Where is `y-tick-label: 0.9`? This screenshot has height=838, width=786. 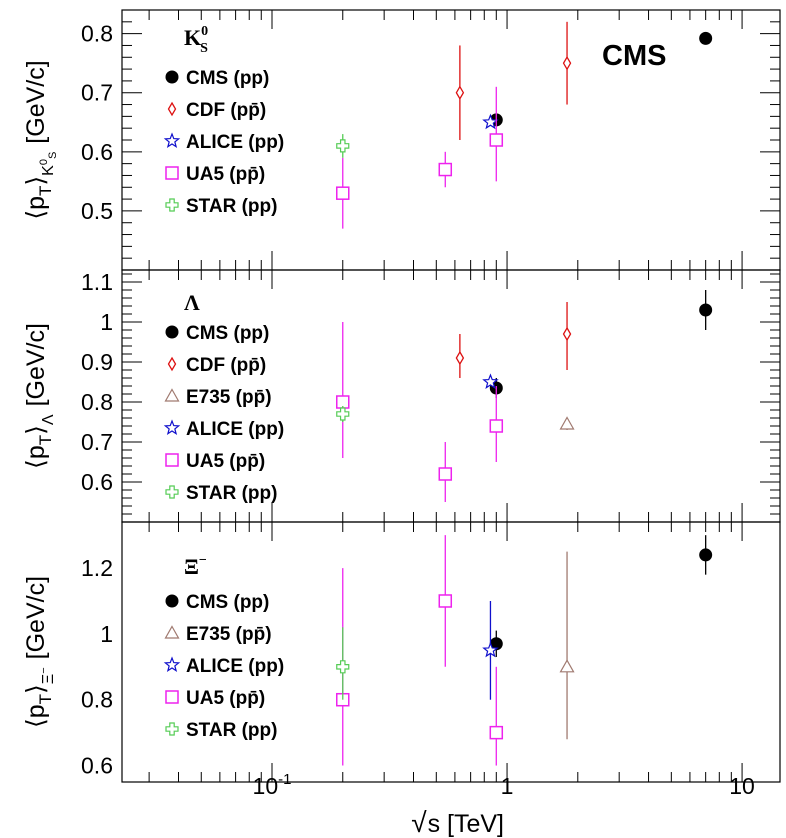
y-tick-label: 0.9 is located at coordinates (97, 362).